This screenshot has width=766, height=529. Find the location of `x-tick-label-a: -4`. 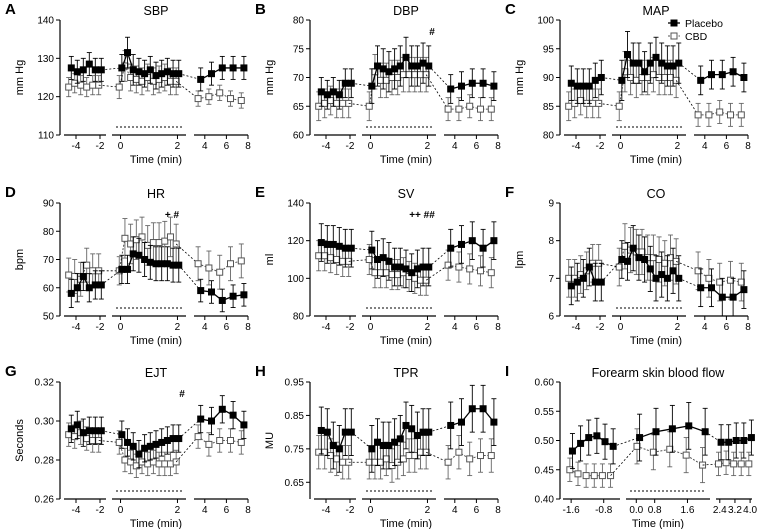

x-tick-label-a: -4 is located at coordinates (76, 146).